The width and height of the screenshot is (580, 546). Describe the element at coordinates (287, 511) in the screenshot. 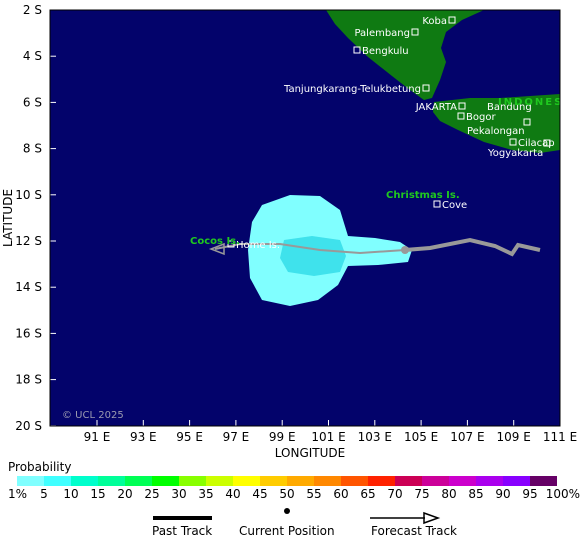

I see `current-key` at that location.